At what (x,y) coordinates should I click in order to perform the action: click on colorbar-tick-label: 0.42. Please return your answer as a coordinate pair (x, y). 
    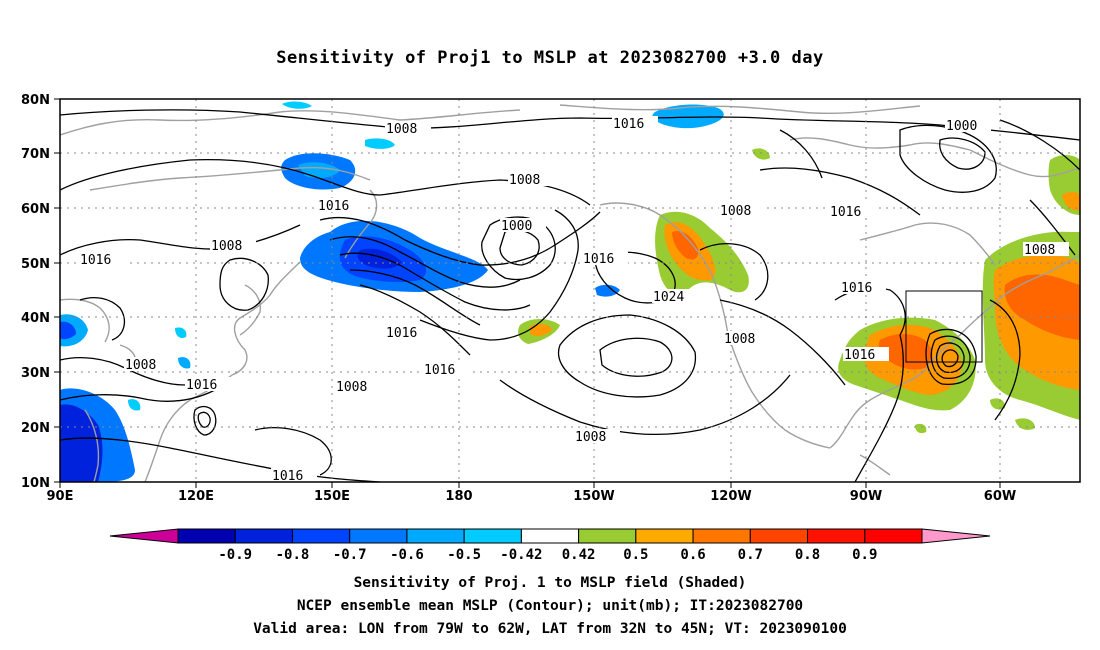
    Looking at the image, I should click on (579, 555).